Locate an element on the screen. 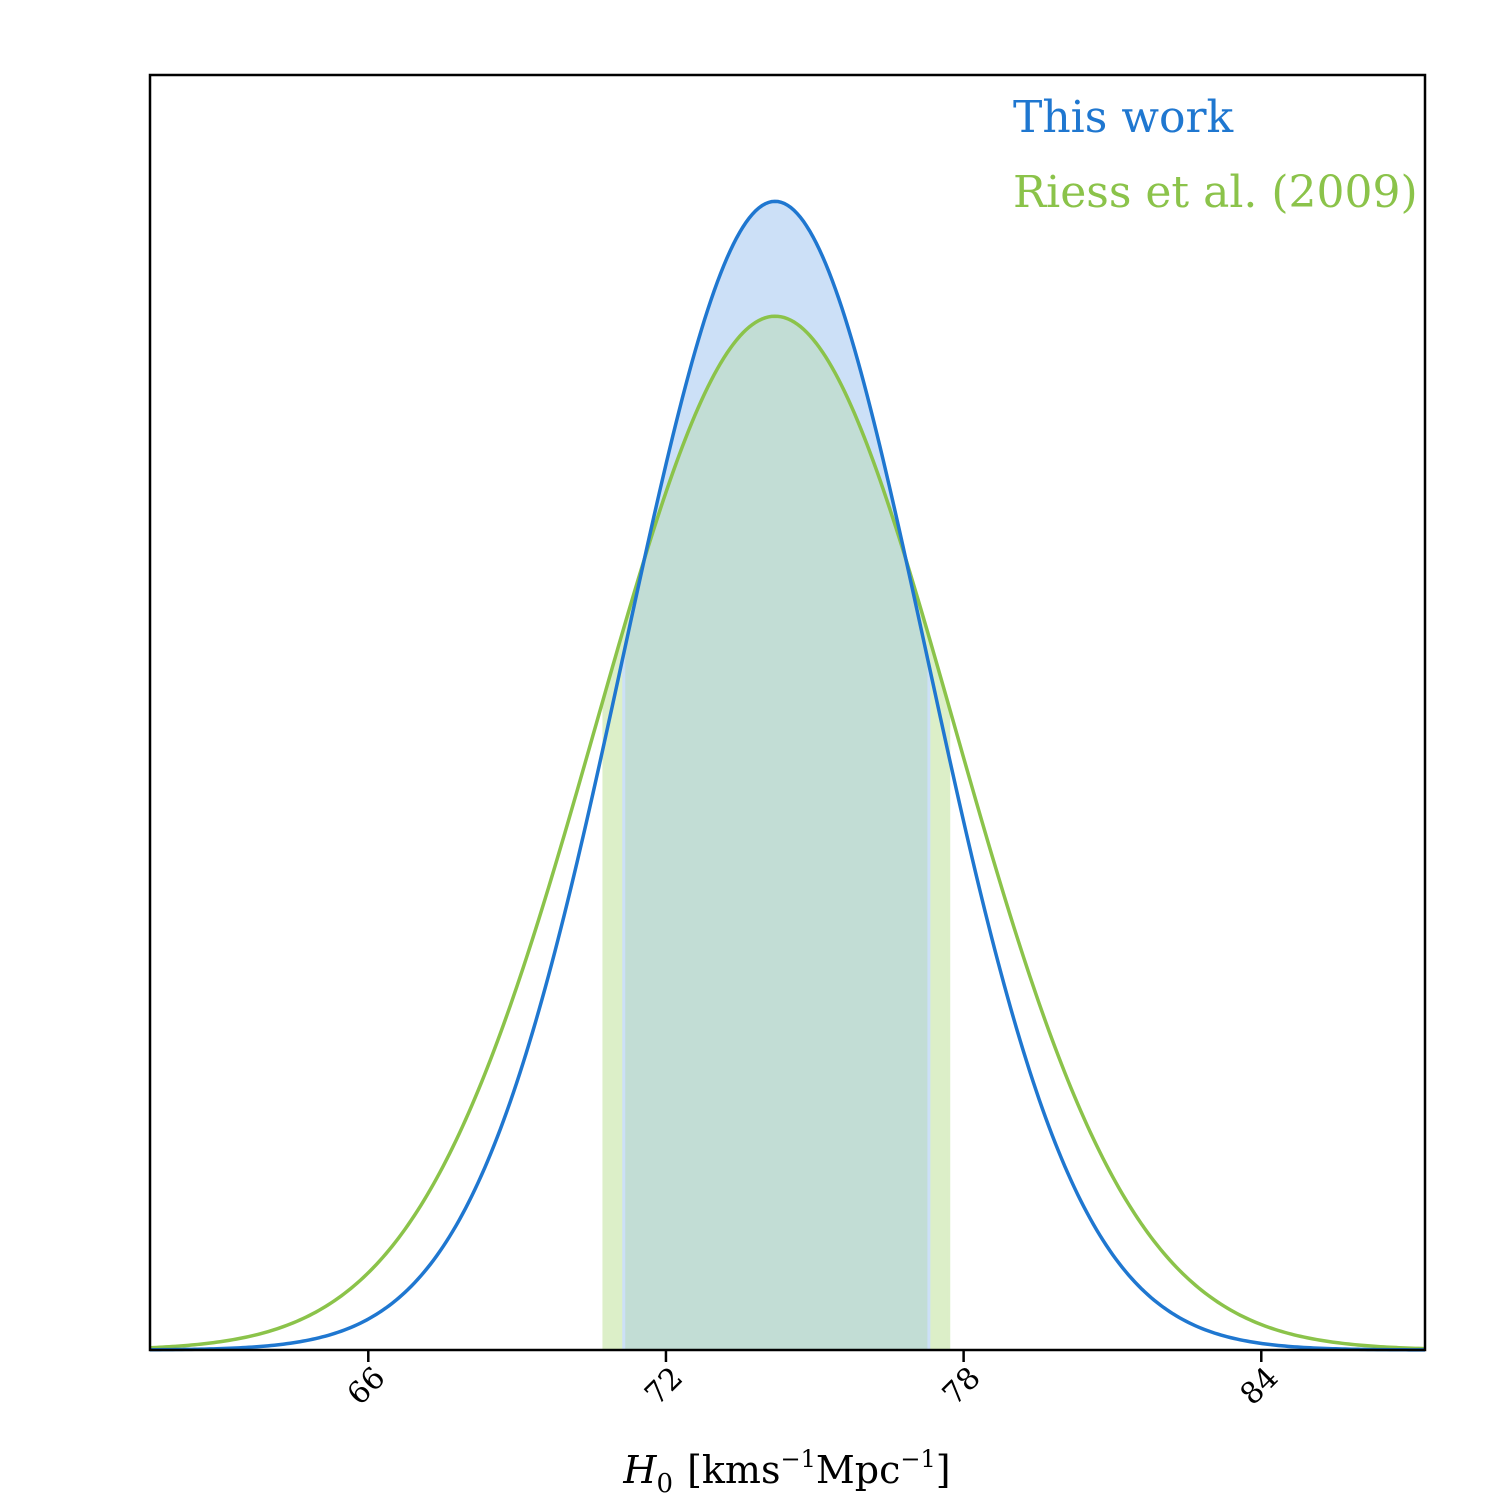 This screenshot has height=1500, width=1500. legend: This work Riess et al. (2009) is located at coordinates (1215, 155).